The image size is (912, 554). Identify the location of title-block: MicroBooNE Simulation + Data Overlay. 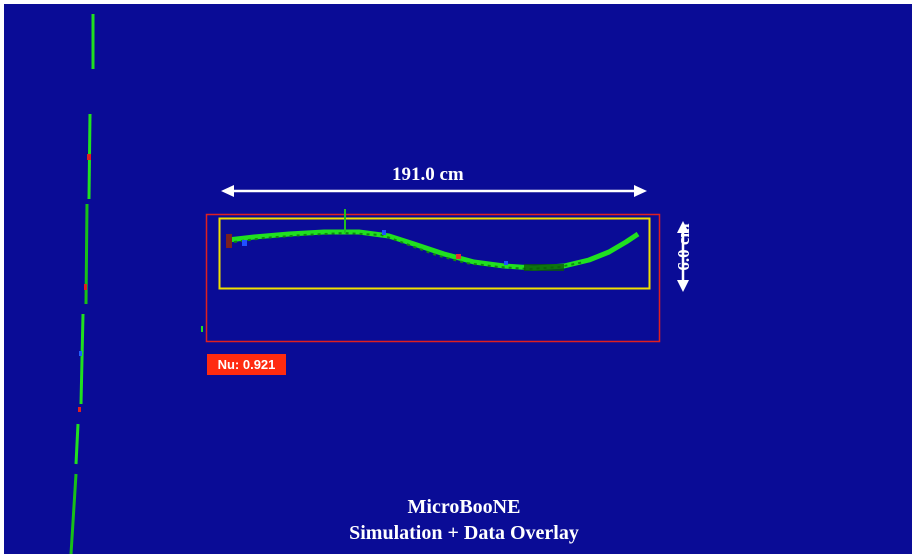
(464, 520).